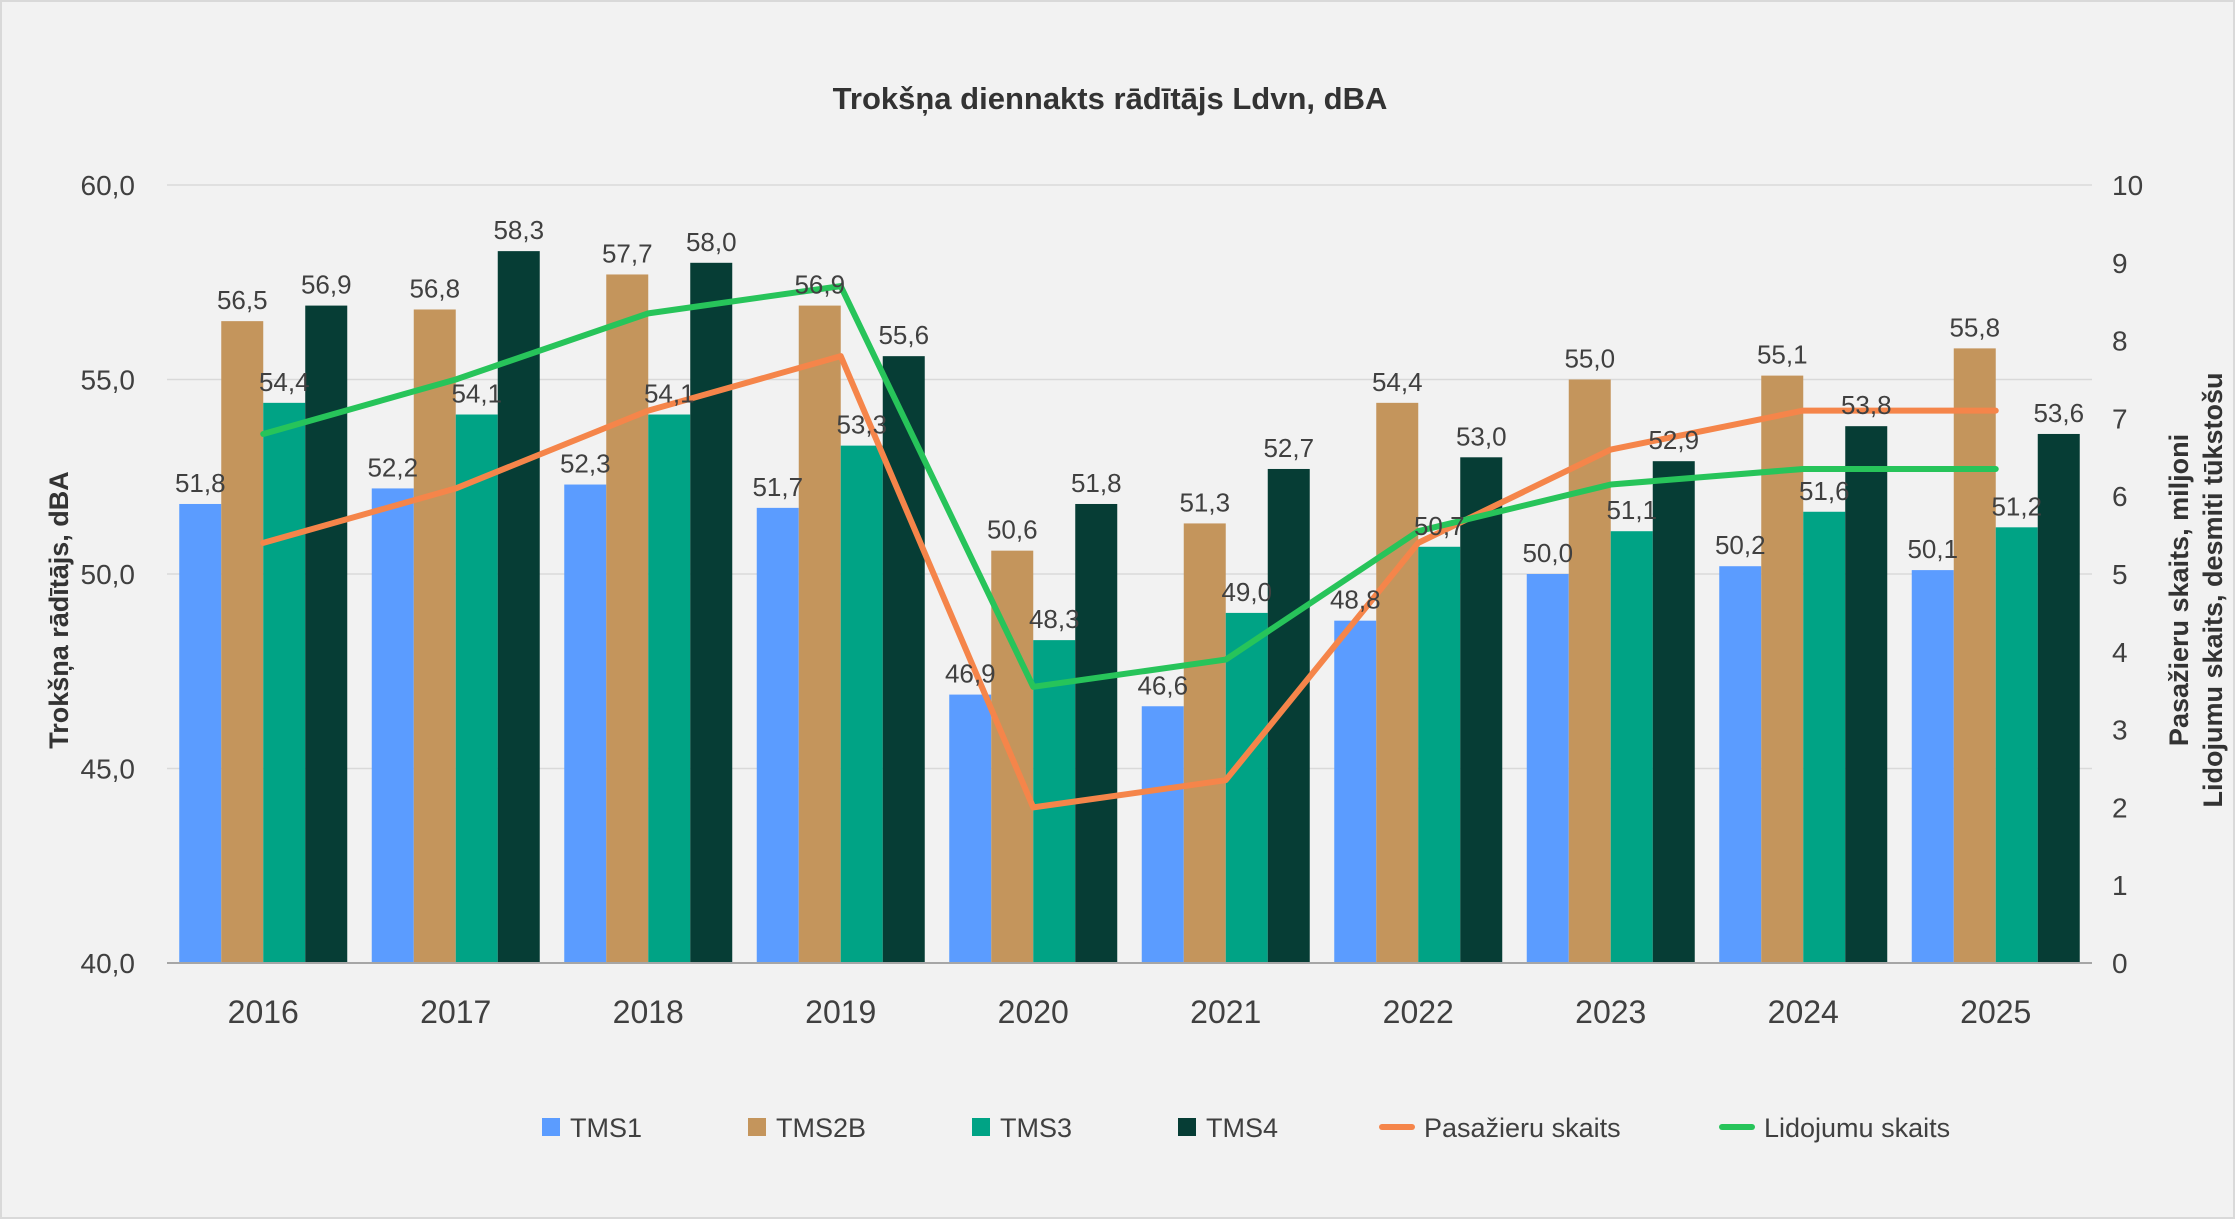 This screenshot has height=1219, width=2235. Describe the element at coordinates (1110, 98) in the screenshot. I see `chart-title: Trokšņa diennakts rādītājs Ldvn, dBA` at that location.